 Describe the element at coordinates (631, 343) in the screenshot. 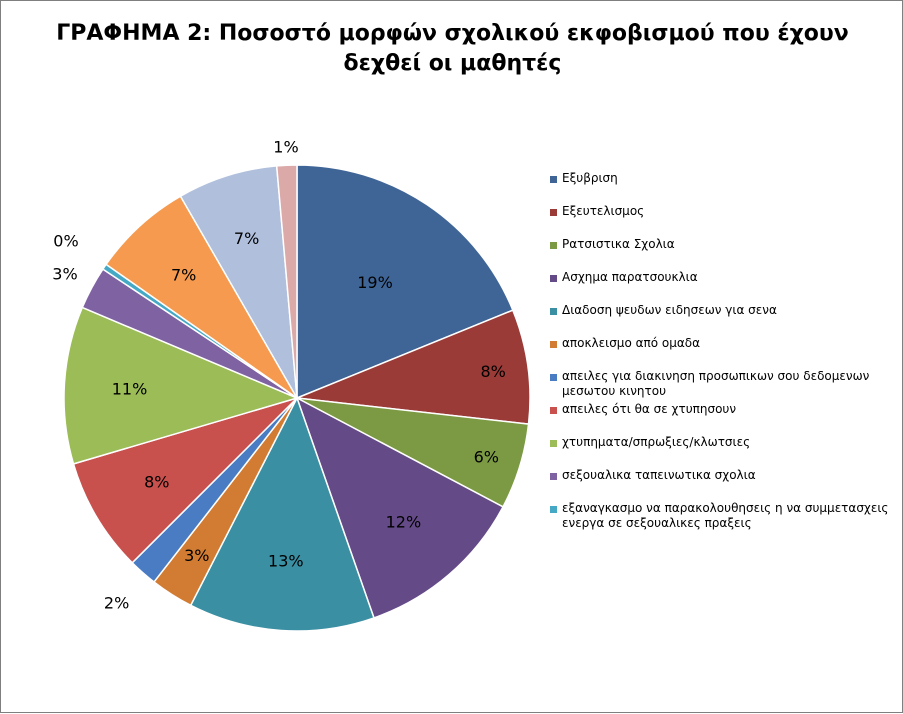

I see `legend-label-5: αποκλεισμο από ομαδα` at that location.